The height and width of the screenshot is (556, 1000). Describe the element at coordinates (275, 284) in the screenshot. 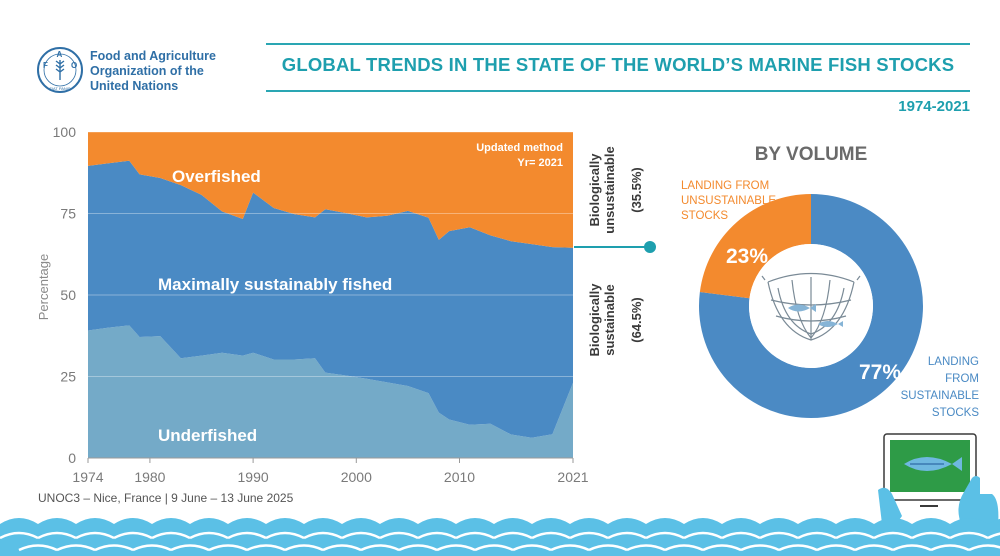

I see `area-label-max-sustainable: Maximally sustainably fished` at that location.